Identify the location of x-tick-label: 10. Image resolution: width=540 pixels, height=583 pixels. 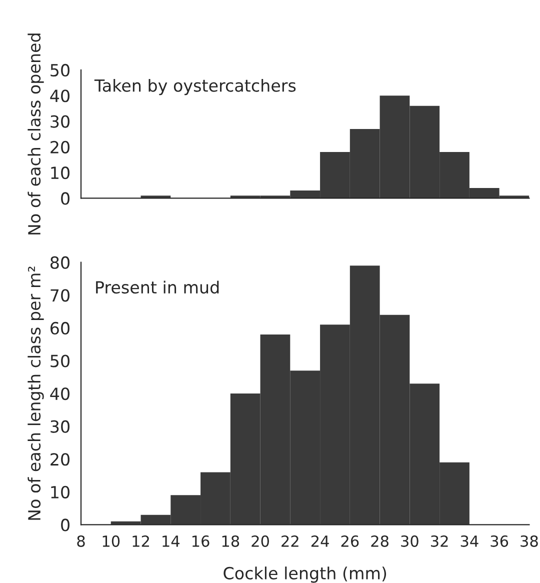
(111, 541).